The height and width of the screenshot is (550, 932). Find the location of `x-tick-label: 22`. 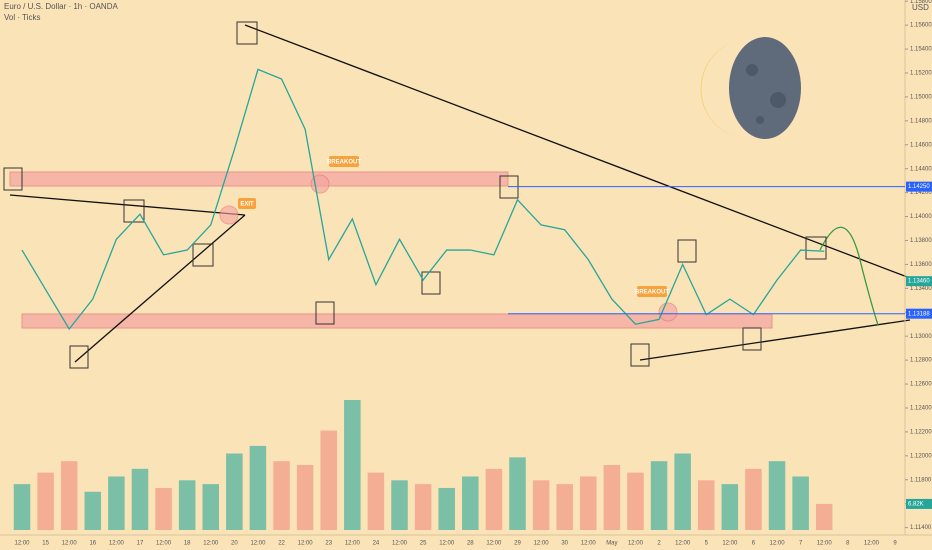

x-tick-label: 22 is located at coordinates (281, 544).